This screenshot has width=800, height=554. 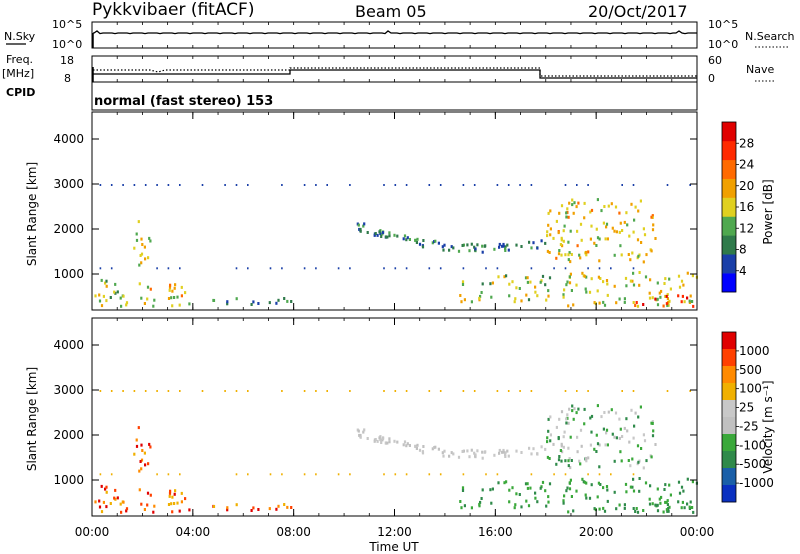 What do you see at coordinates (743, 271) in the screenshot?
I see `colorbar-tick-label: 4` at bounding box center [743, 271].